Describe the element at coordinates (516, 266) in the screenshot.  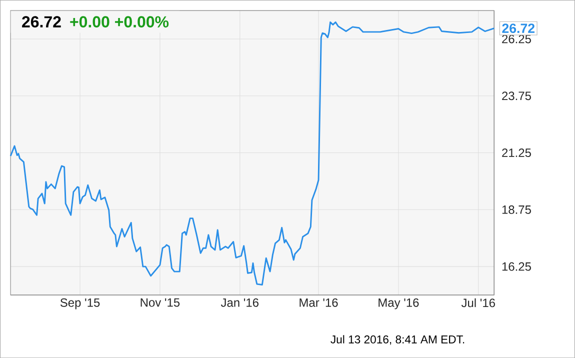
I see `y-tick-label: 16.25` at that location.